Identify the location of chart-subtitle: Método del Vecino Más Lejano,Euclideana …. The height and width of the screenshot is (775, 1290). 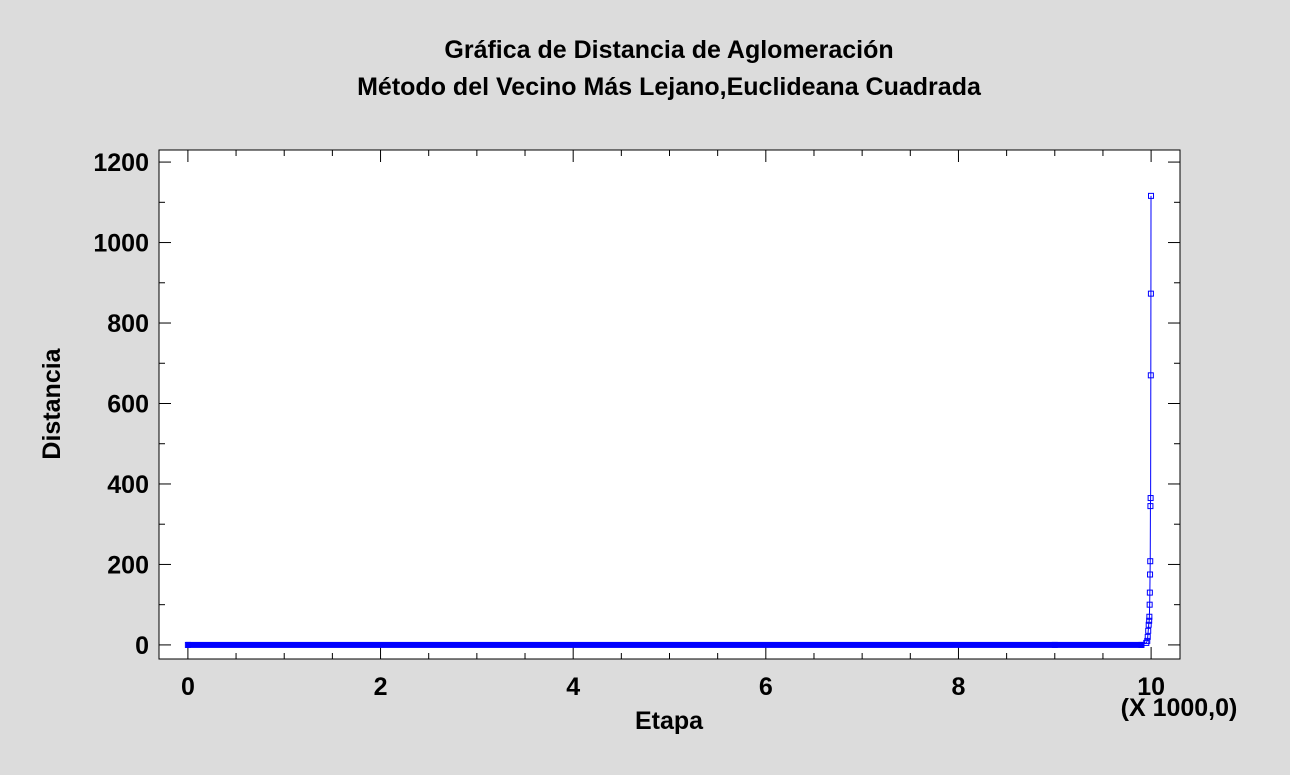
(669, 87).